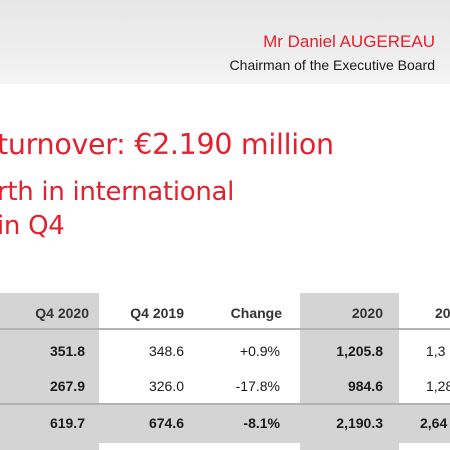 Image resolution: width=450 pixels, height=450 pixels. Describe the element at coordinates (32, 226) in the screenshot. I see `headline-quarter: in Q4` at that location.